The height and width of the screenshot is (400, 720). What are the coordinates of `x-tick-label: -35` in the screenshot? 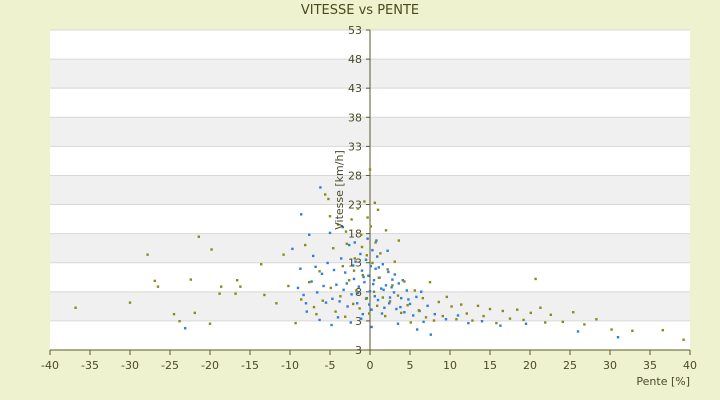 It's located at (90, 365).